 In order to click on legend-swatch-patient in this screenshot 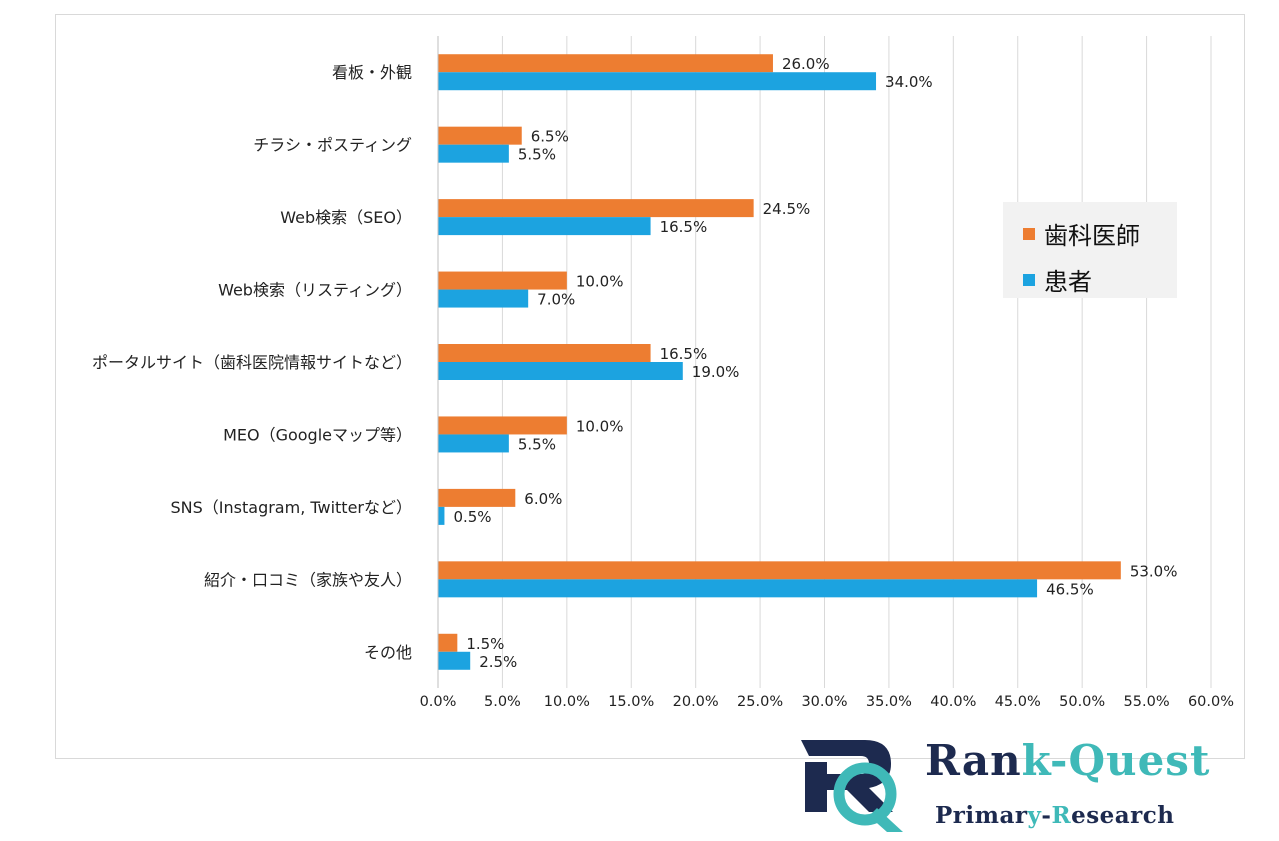, I will do `click(1029, 279)`.